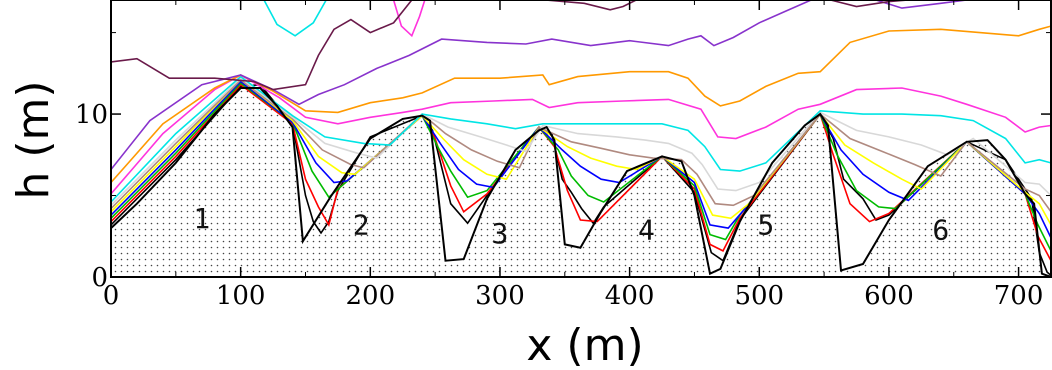 Image resolution: width=1052 pixels, height=370 pixels. What do you see at coordinates (500, 233) in the screenshot?
I see `dune-label-3: 3` at bounding box center [500, 233].